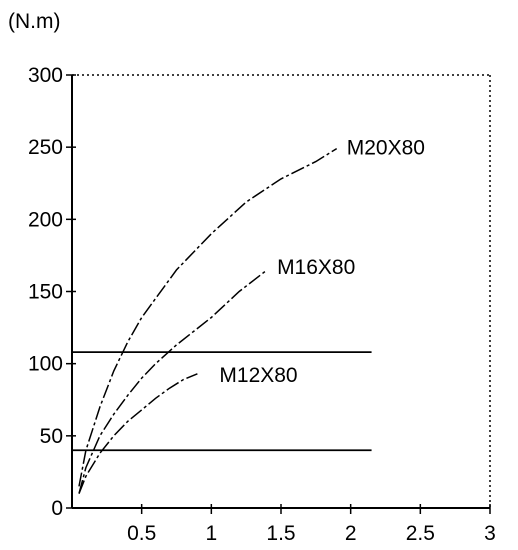 This screenshot has width=518, height=550. I want to click on series-label-m20x80: M20X80, so click(386, 148).